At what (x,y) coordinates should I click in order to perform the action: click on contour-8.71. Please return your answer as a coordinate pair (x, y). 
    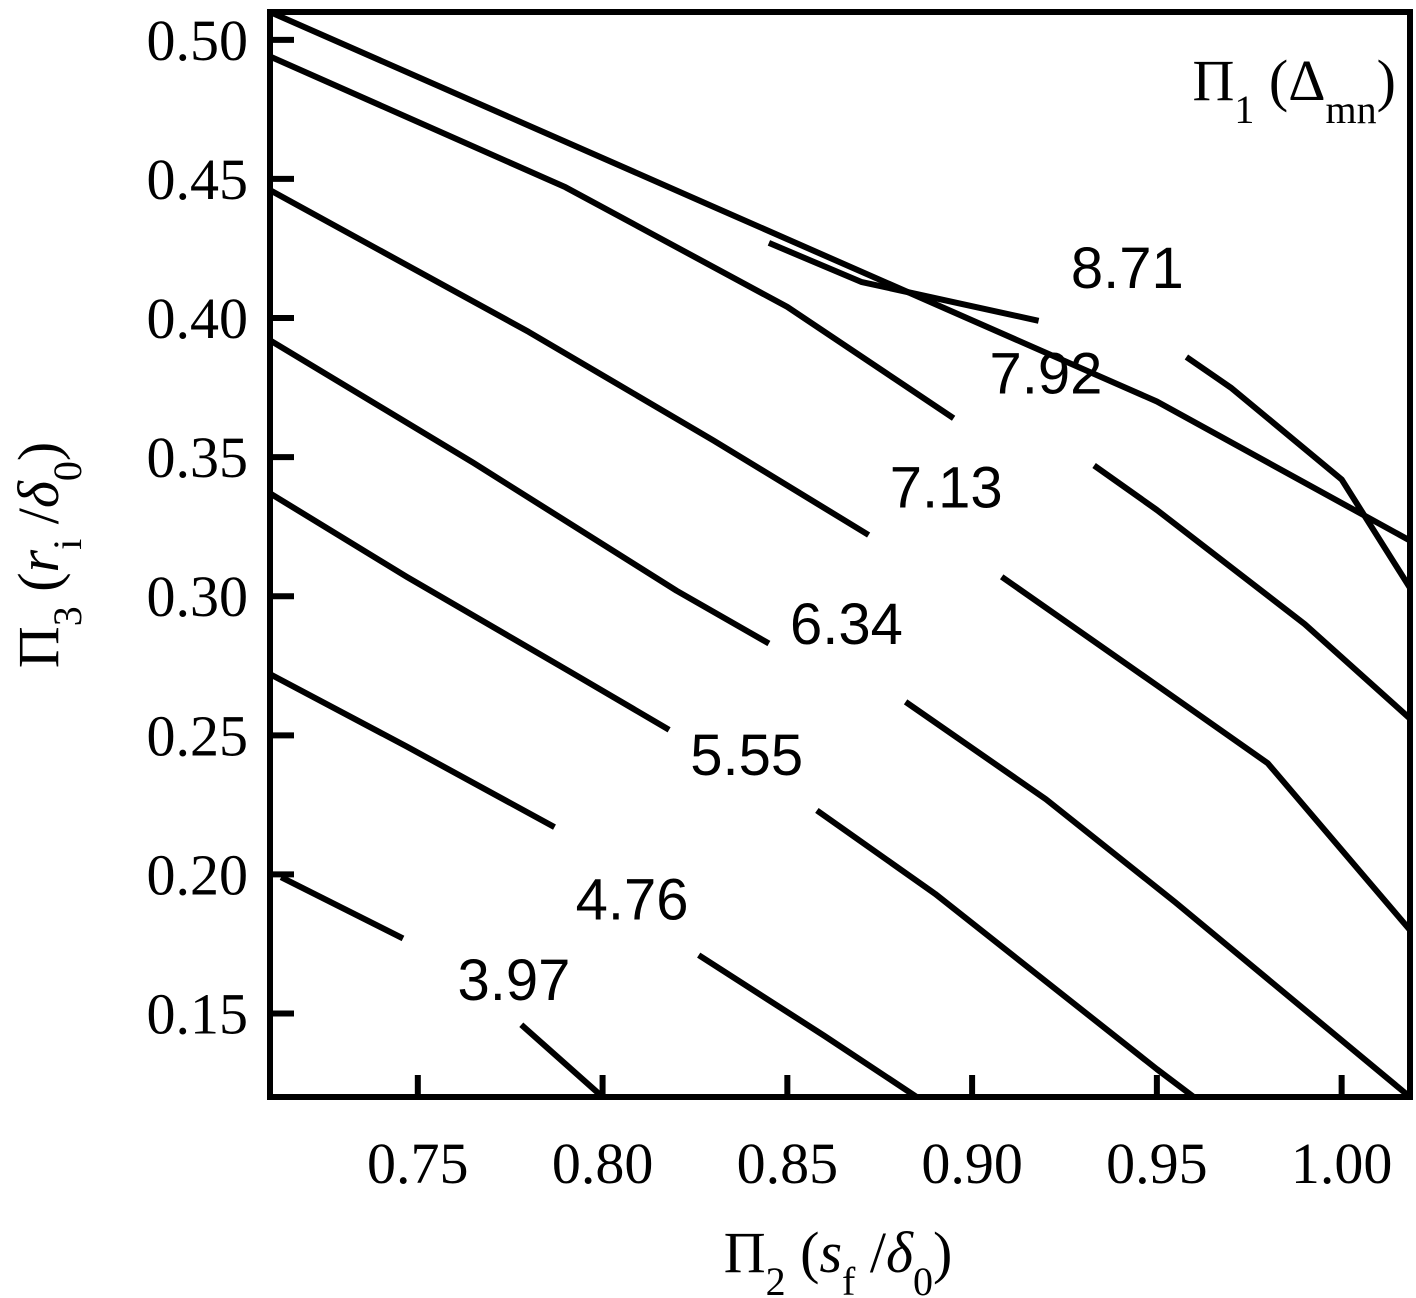
    Looking at the image, I should click on (1090, 415).